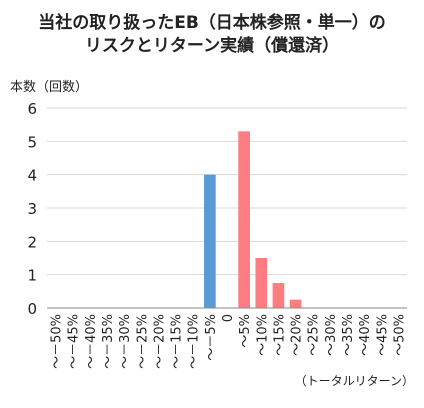 The height and width of the screenshot is (408, 424). What do you see at coordinates (331, 335) in the screenshot?
I see `x-tick-label: ～30%` at bounding box center [331, 335].